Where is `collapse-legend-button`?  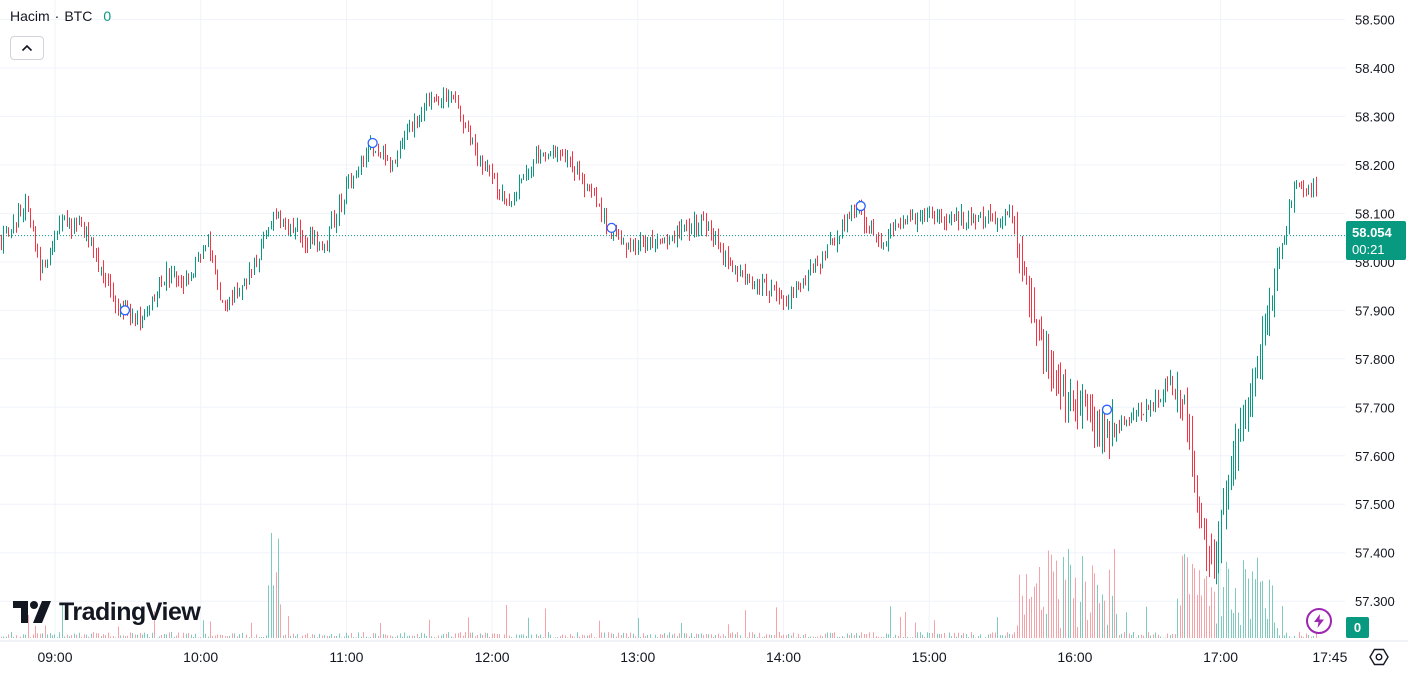
collapse-legend-button is located at coordinates (27, 48).